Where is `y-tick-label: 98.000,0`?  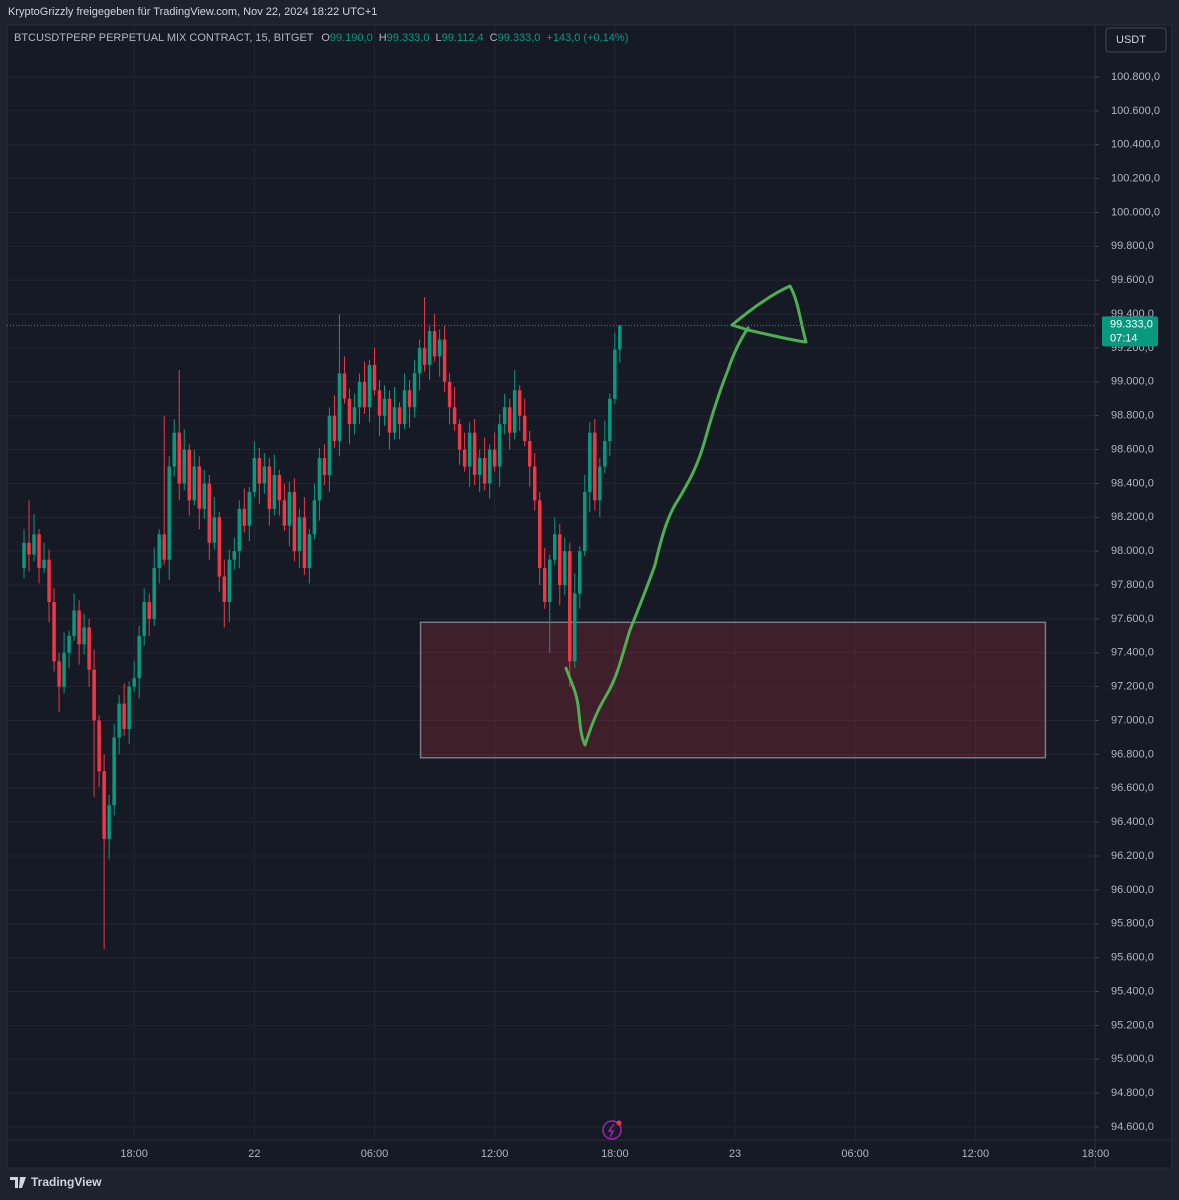 y-tick-label: 98.000,0 is located at coordinates (1132, 551).